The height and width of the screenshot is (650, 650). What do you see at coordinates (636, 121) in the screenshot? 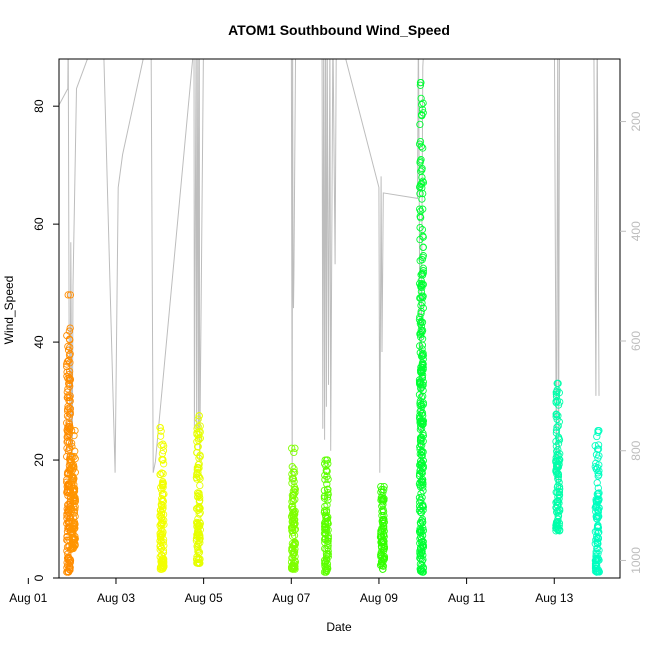
I see `y2-tick-label: 200` at bounding box center [636, 121].